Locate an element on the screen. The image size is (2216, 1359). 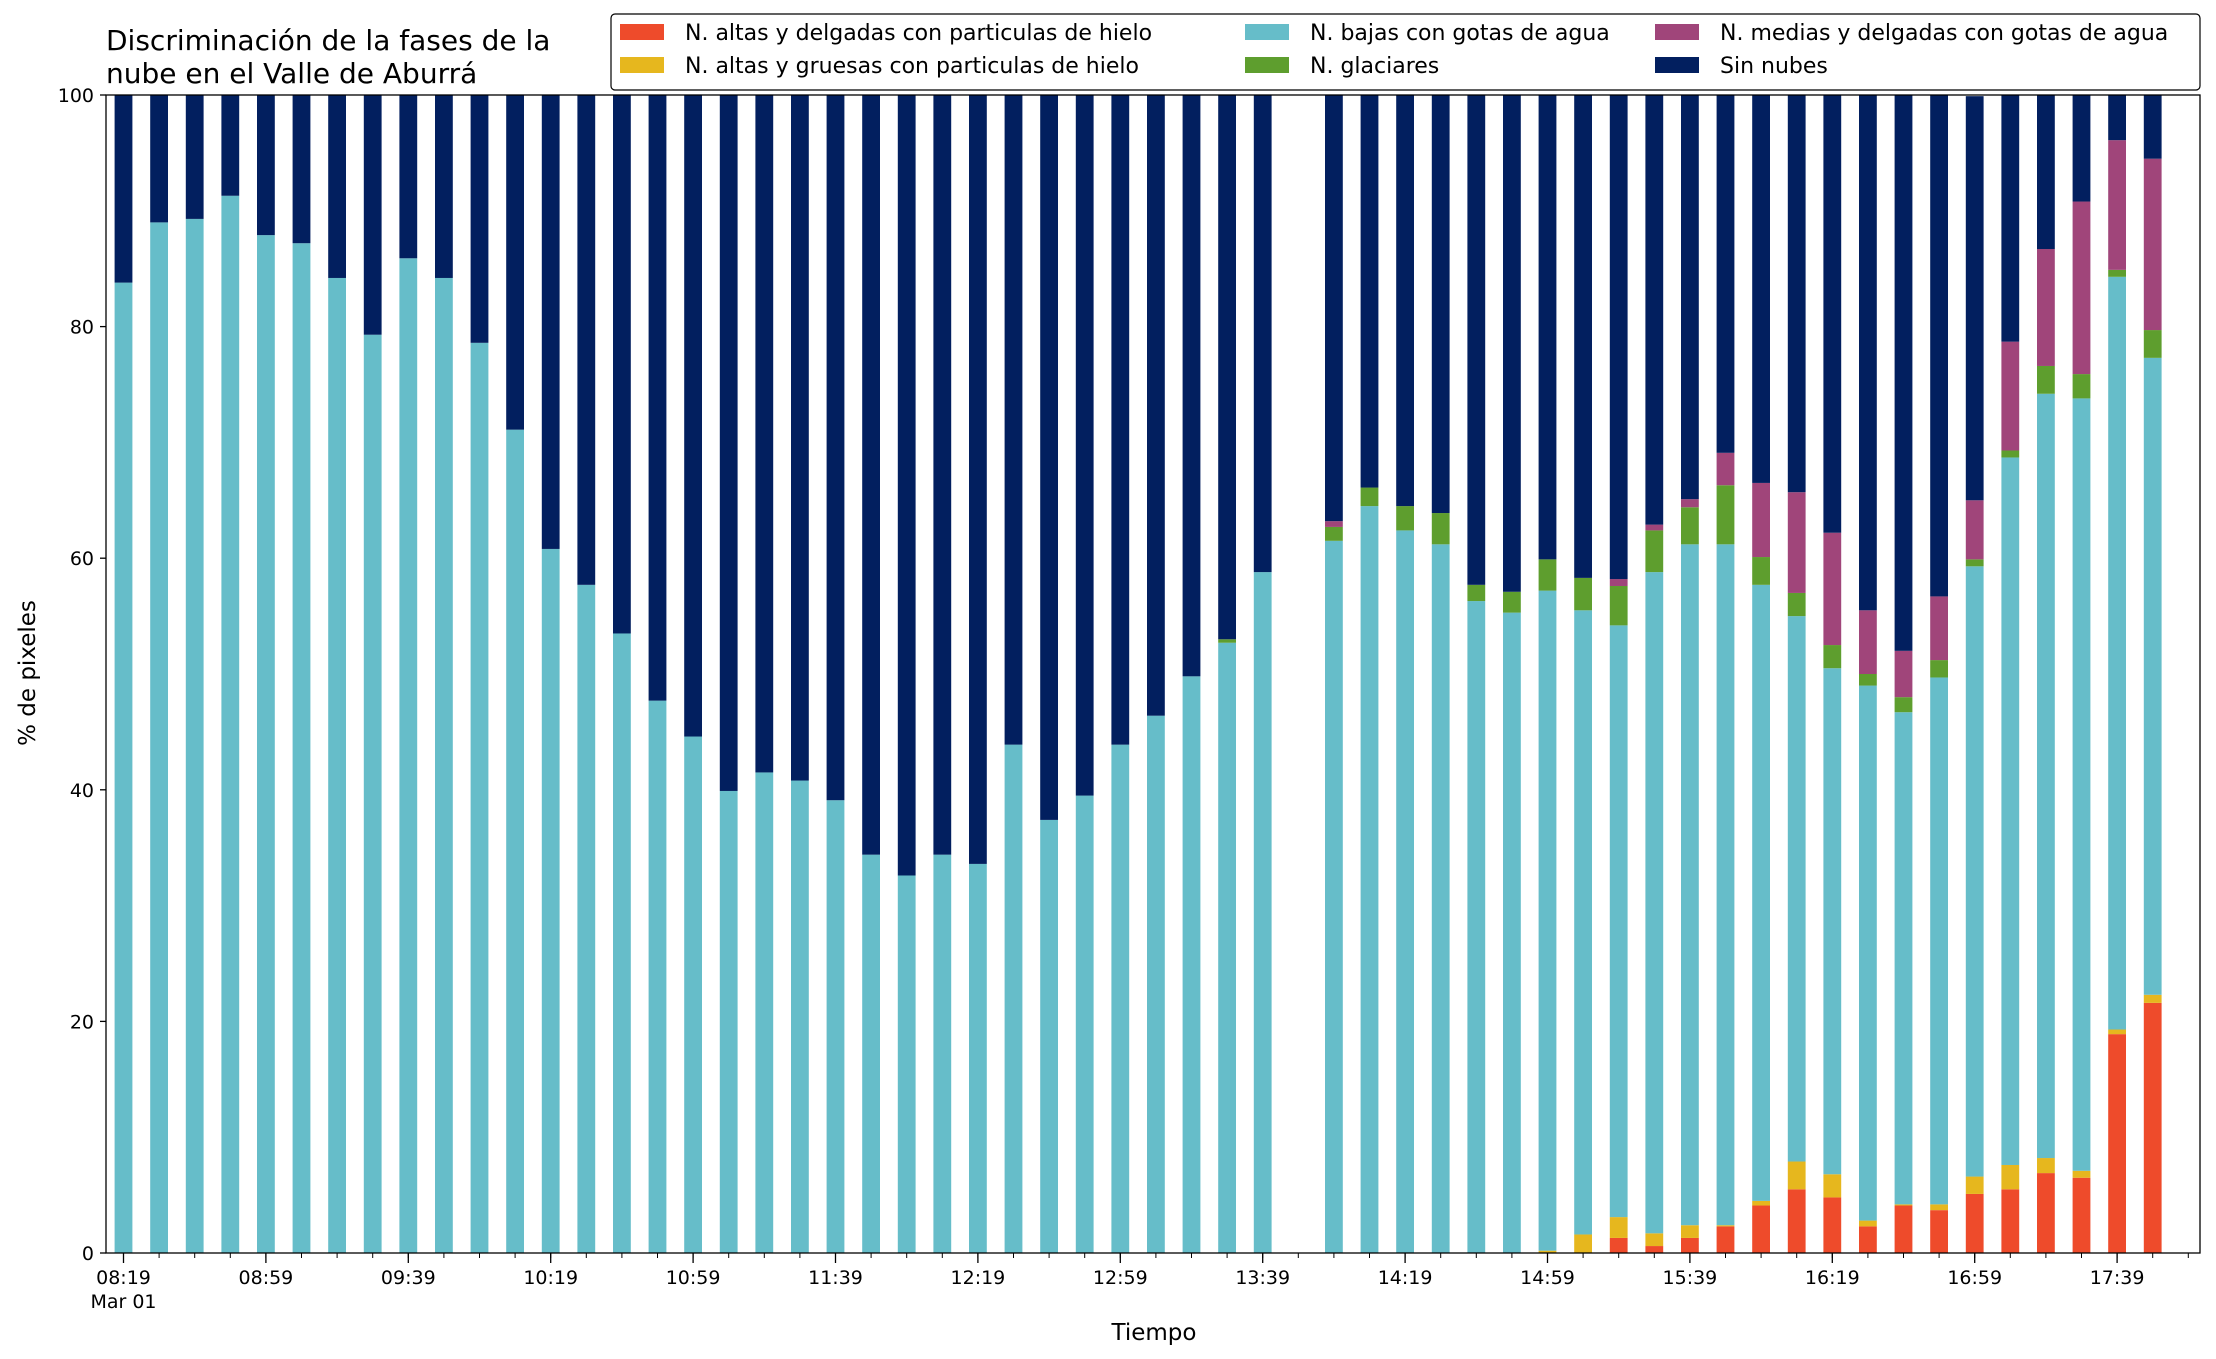
y-axis-label: % de pixeles is located at coordinates (28, 673).